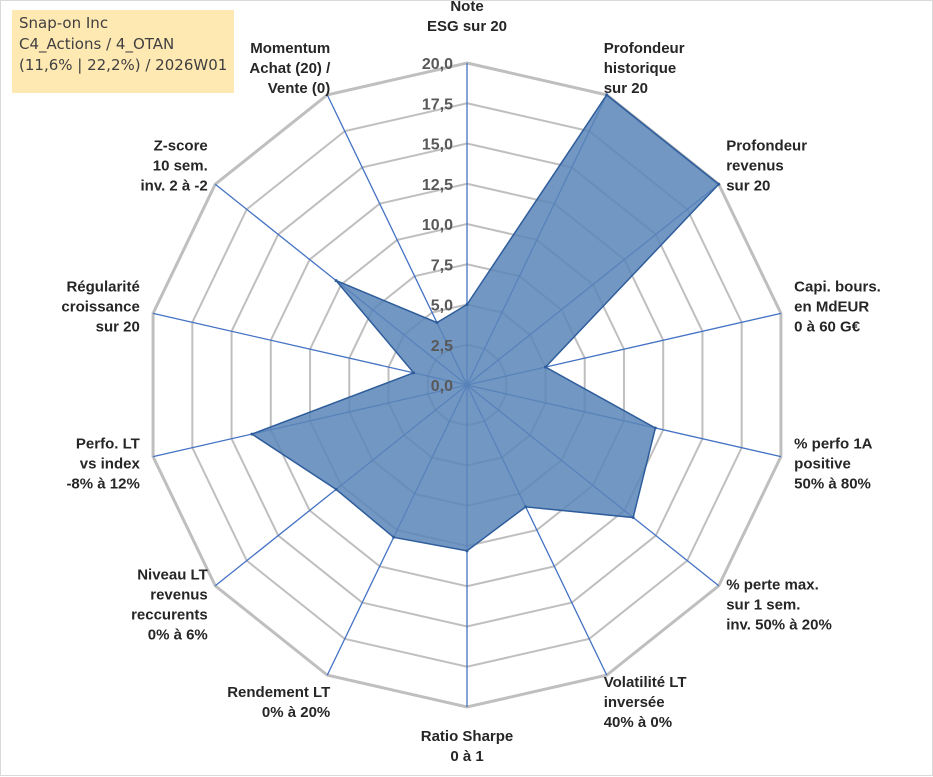 This screenshot has height=777, width=933. Describe the element at coordinates (634, 702) in the screenshot. I see `axis-label: inversée` at that location.